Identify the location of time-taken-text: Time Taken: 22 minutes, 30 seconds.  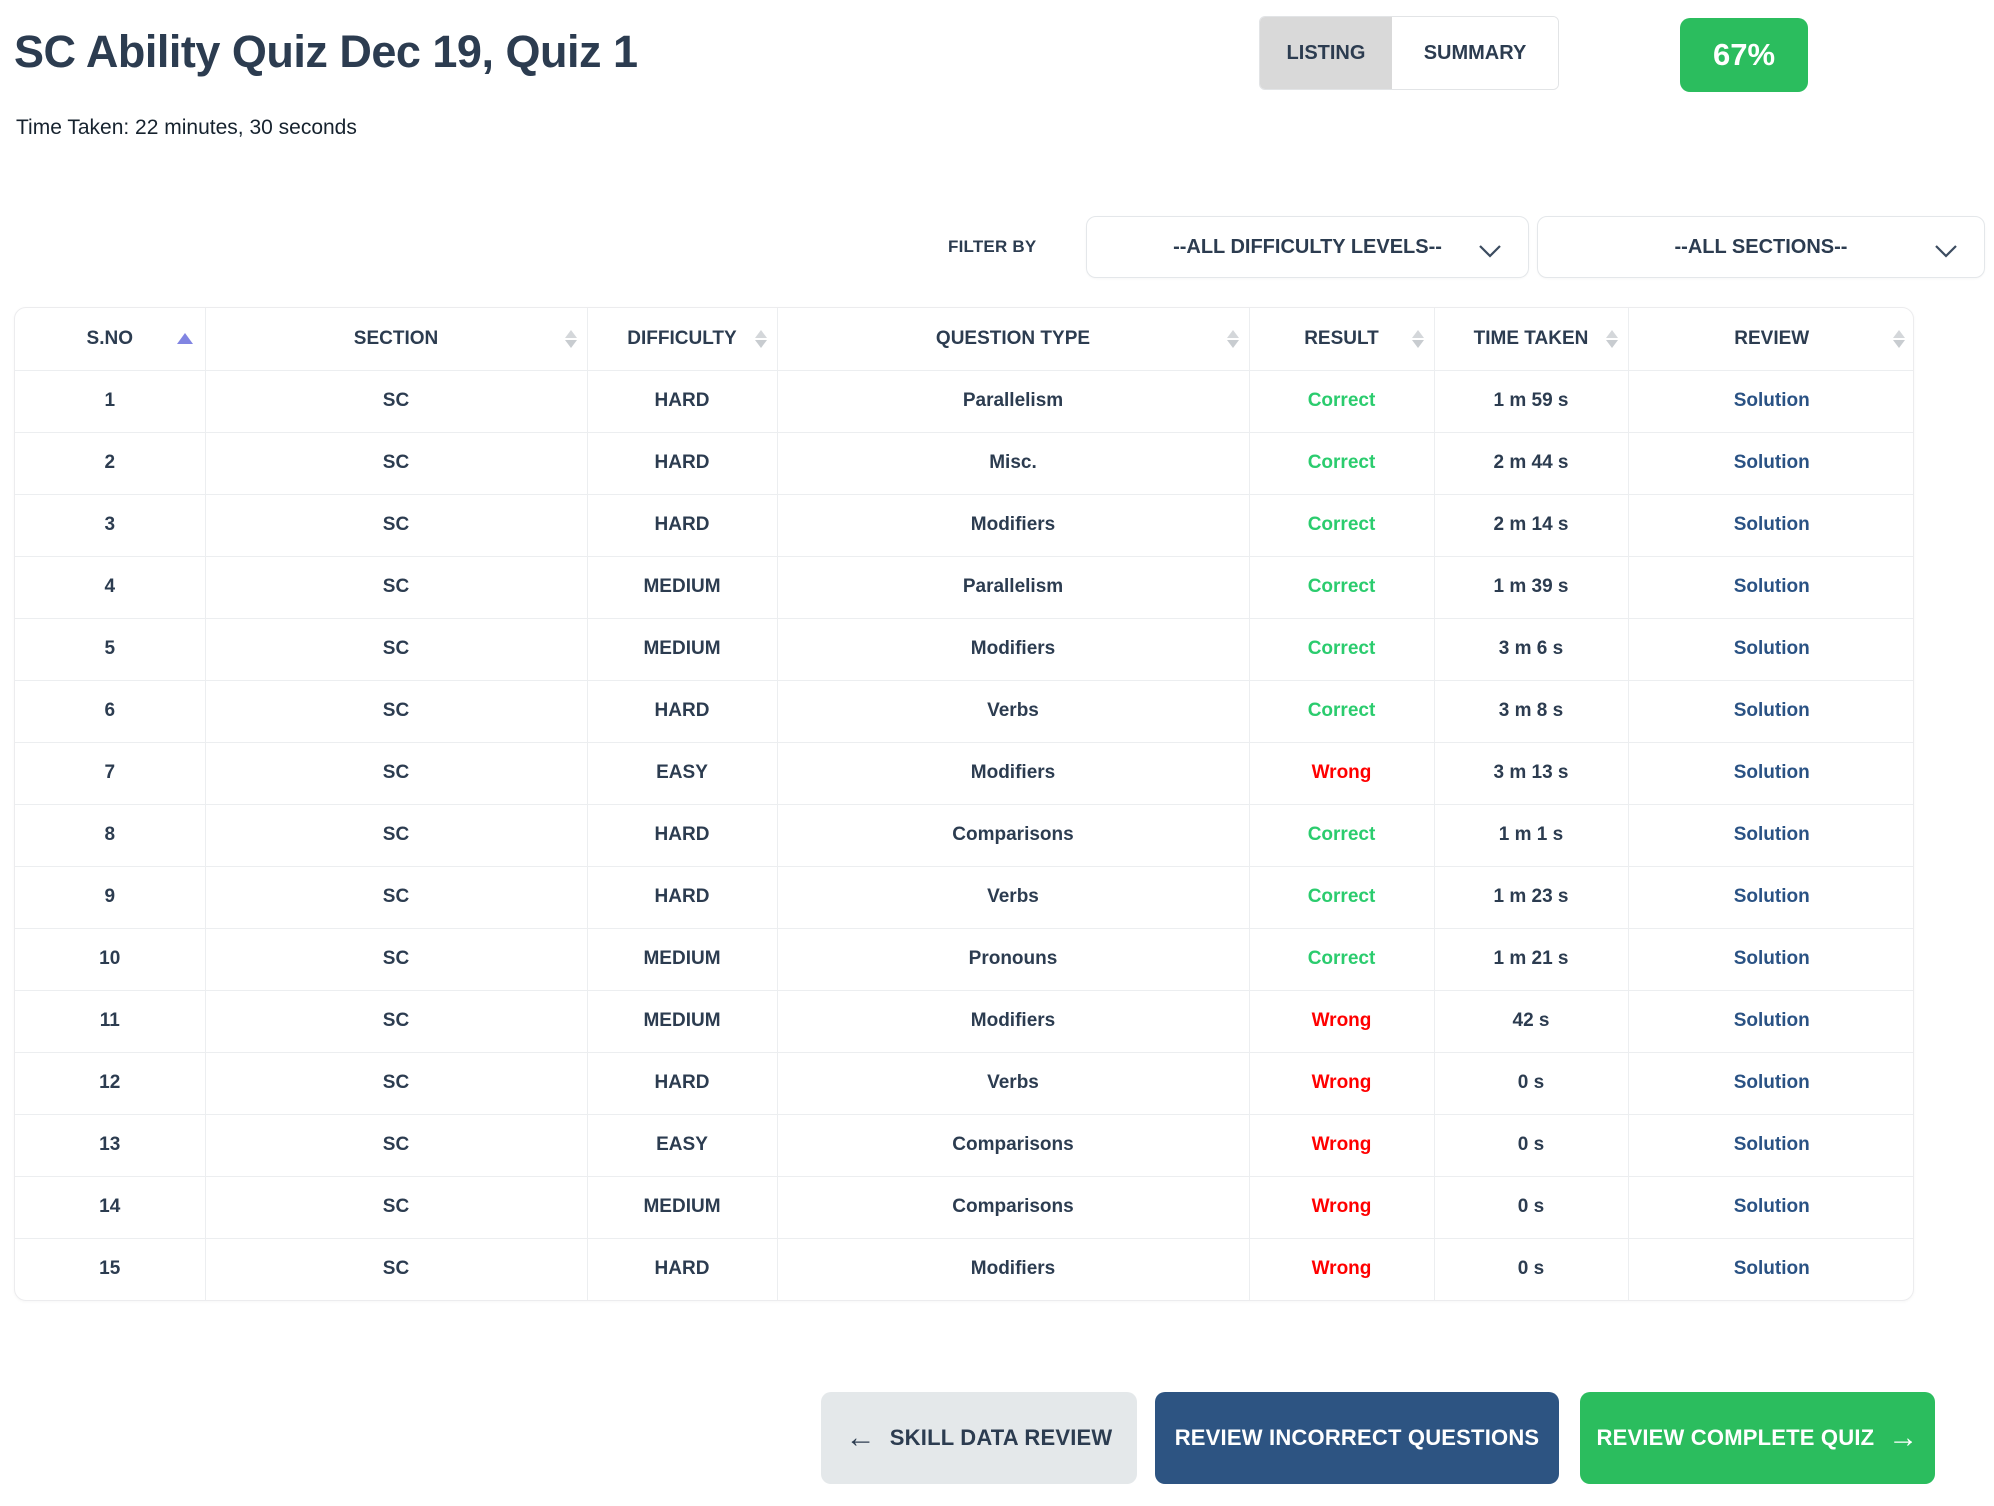
(186, 127).